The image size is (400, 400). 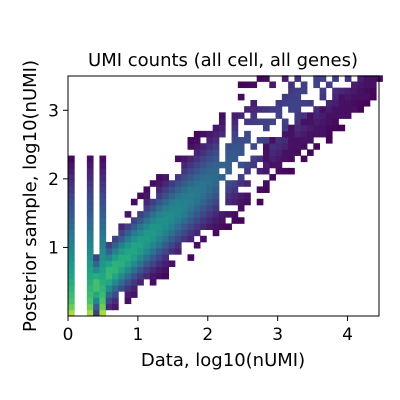 What do you see at coordinates (30, 196) in the screenshot?
I see `y-axis-label: Posterior sample, log10(nUMI)` at bounding box center [30, 196].